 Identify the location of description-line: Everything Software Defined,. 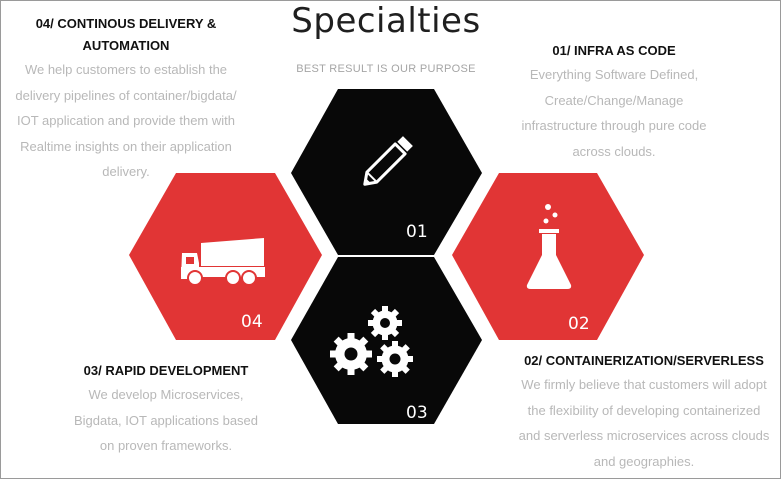
(614, 74).